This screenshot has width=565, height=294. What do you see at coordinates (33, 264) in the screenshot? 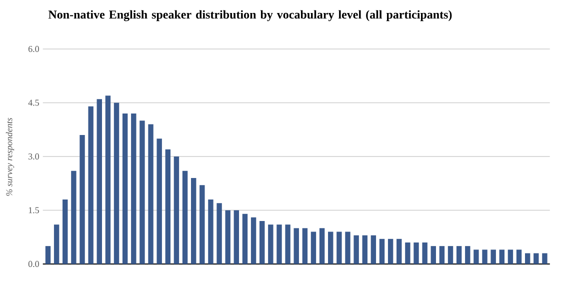
I see `y-tick-label: 0.0` at bounding box center [33, 264].